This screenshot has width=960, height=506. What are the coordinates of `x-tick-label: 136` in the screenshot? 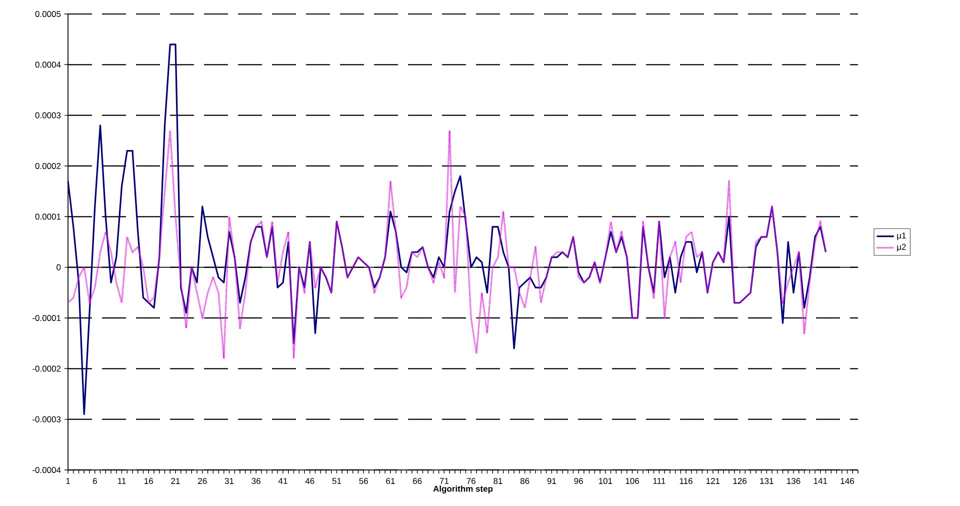 It's located at (793, 481).